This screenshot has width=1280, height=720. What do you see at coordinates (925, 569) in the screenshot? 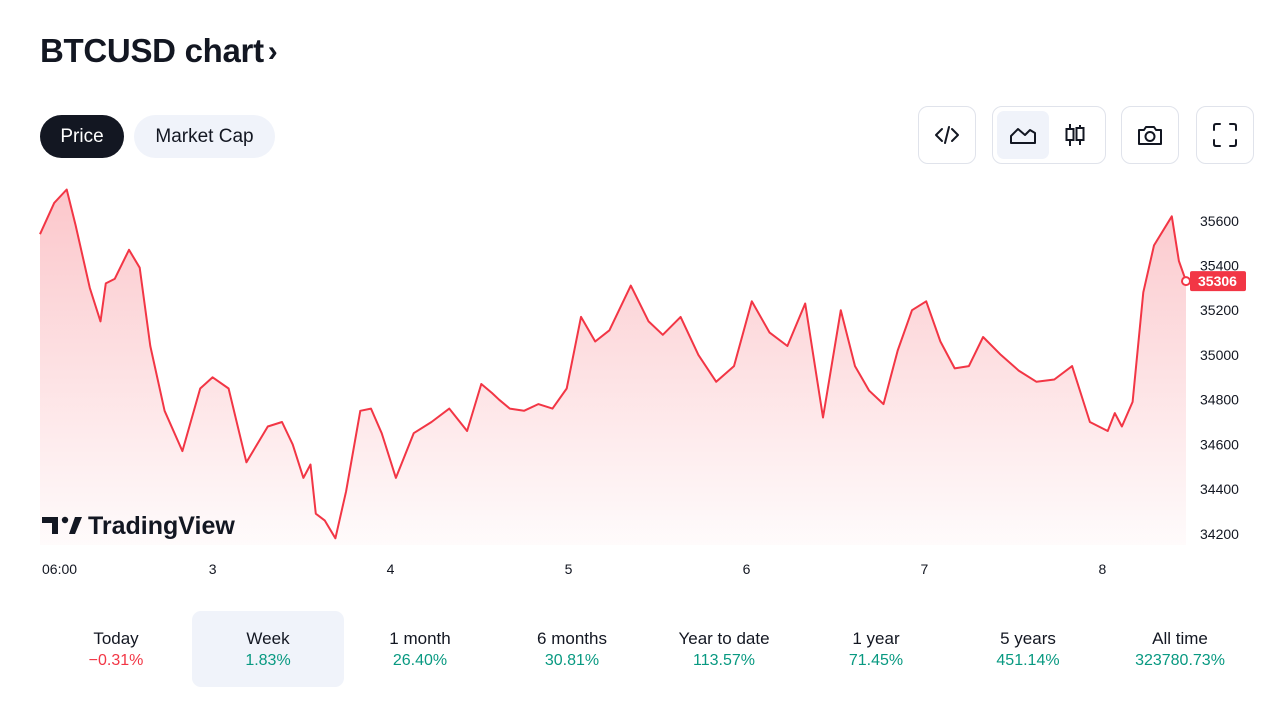
I see `x-tick-label: 7` at bounding box center [925, 569].